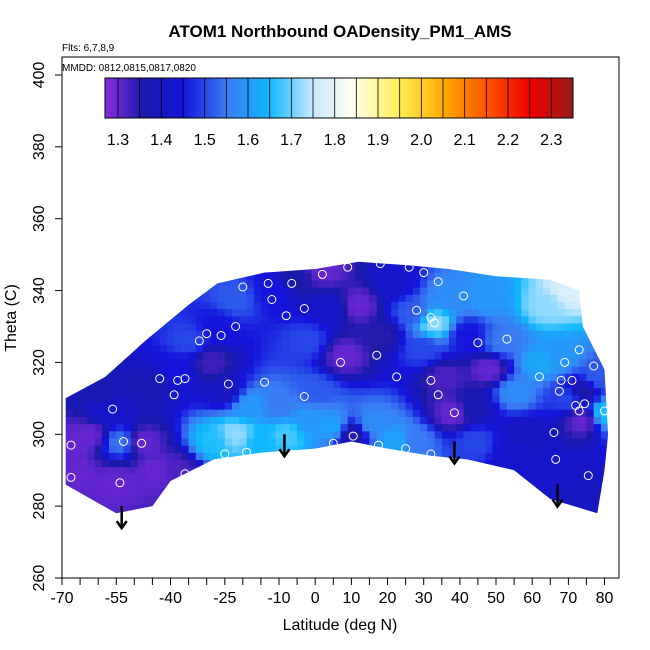 The image size is (650, 650). What do you see at coordinates (224, 598) in the screenshot?
I see `x-tick-label: -25` at bounding box center [224, 598].